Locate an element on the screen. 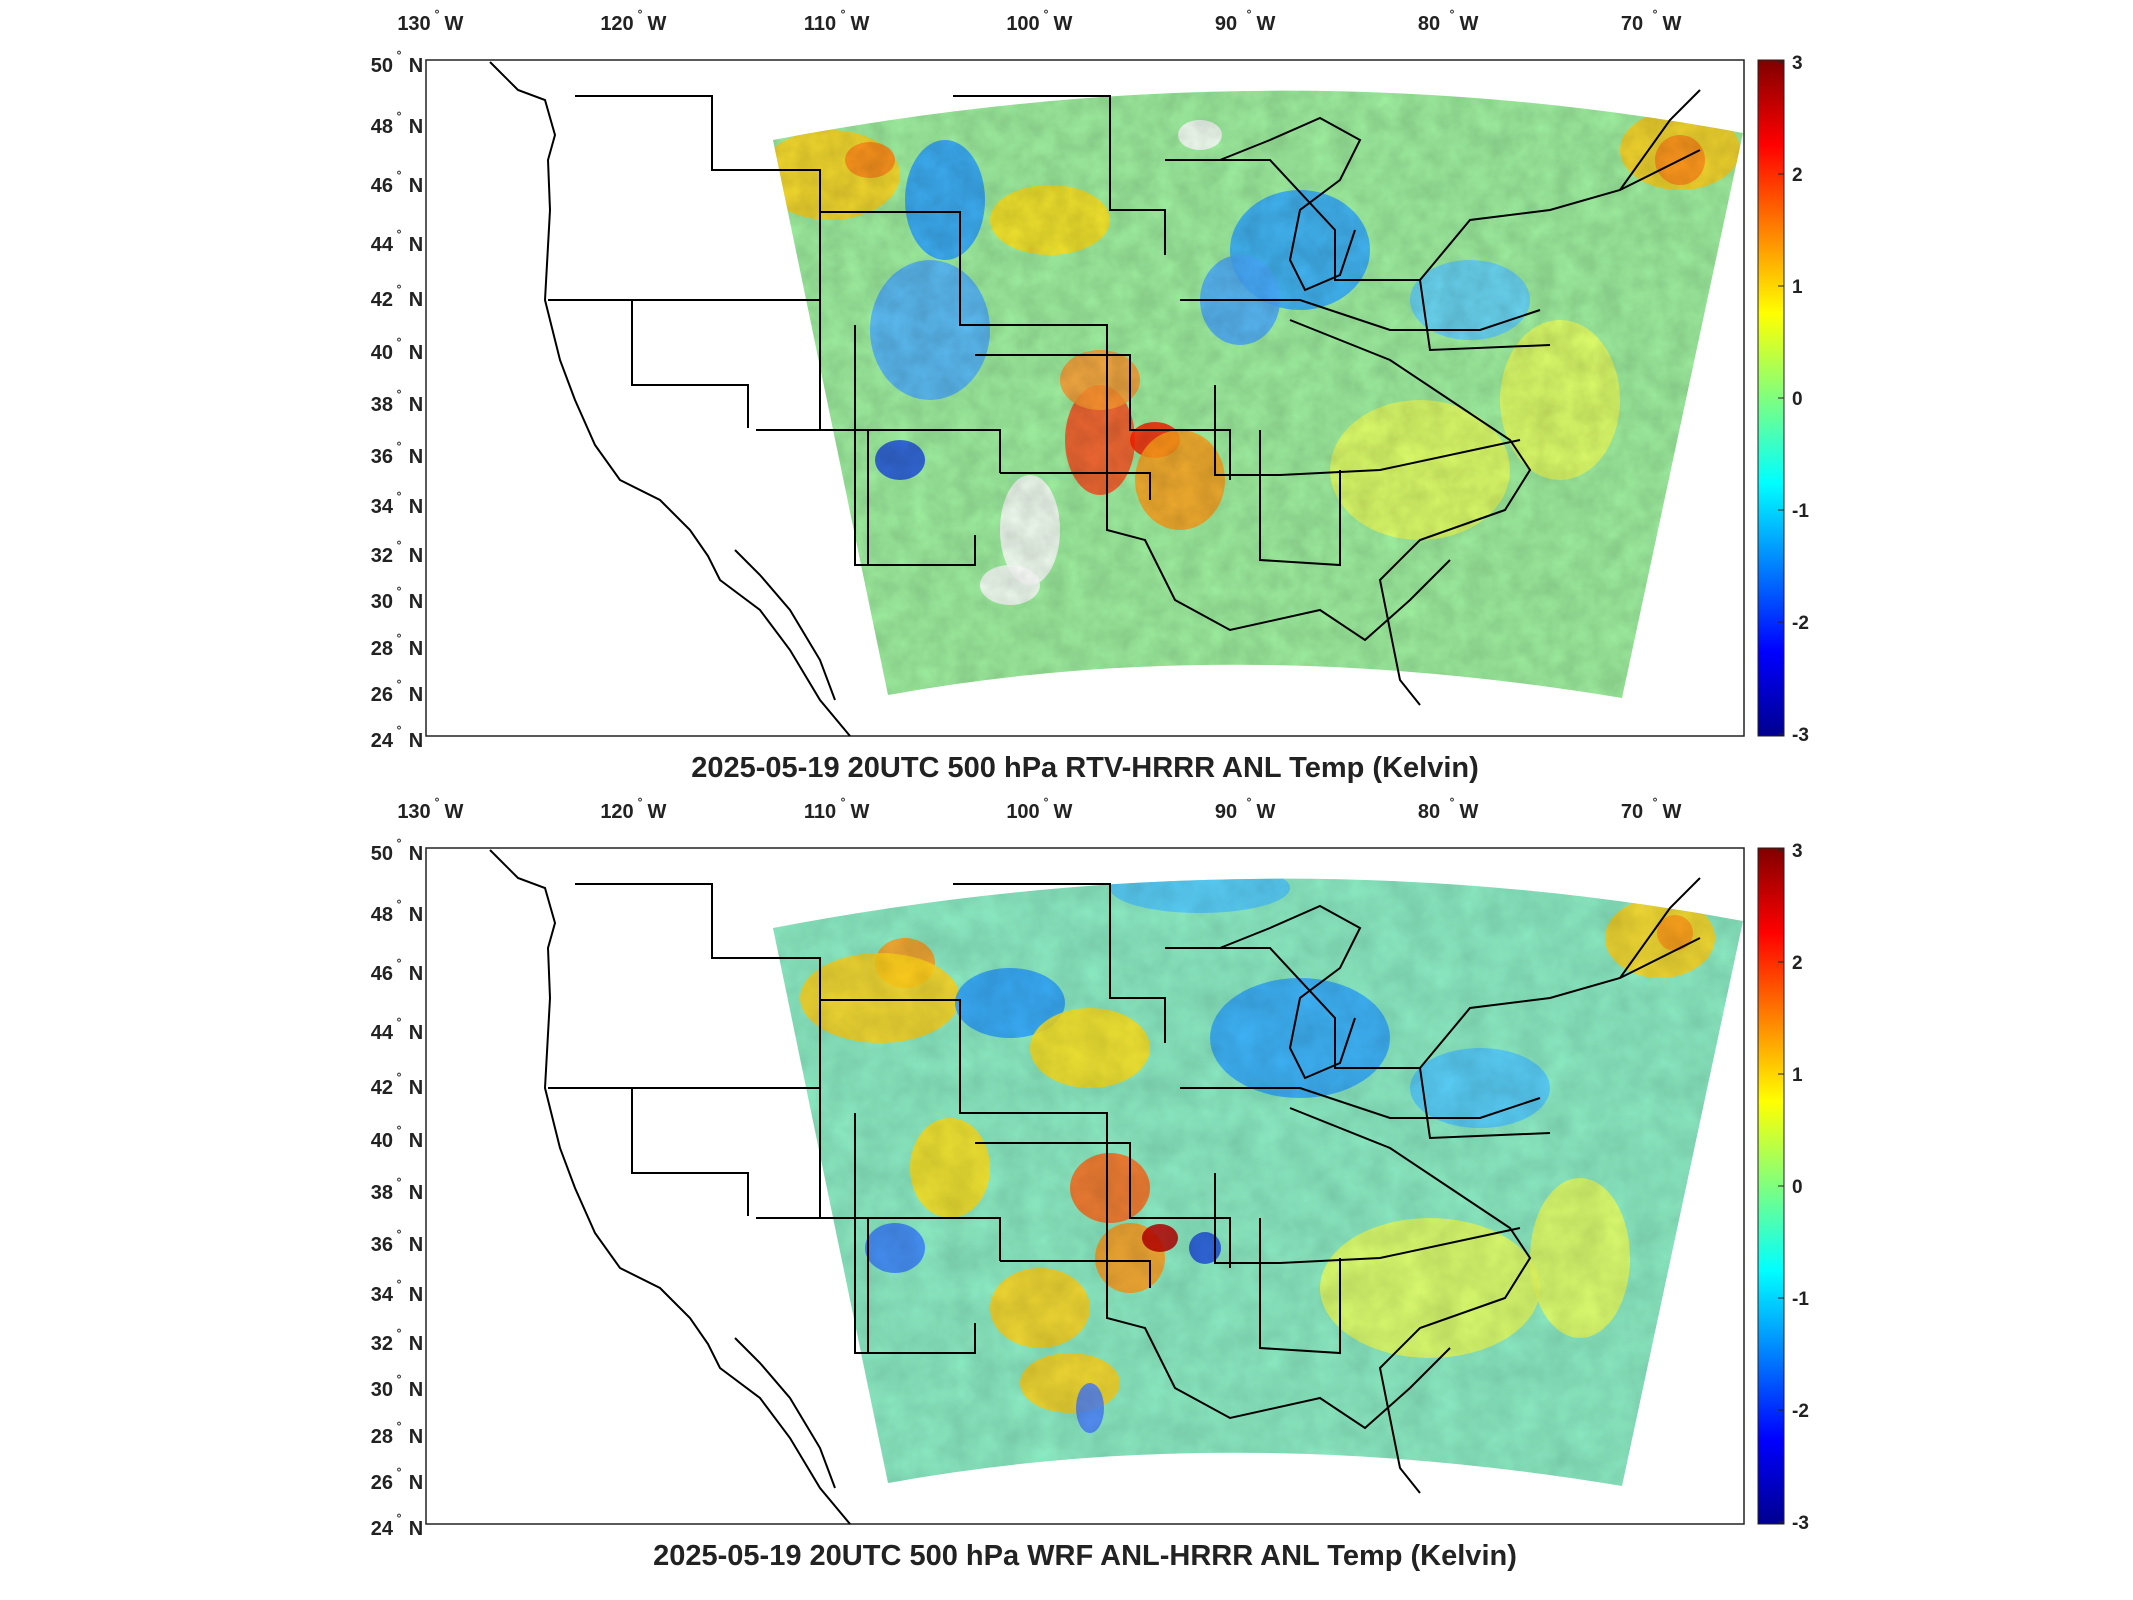  latitude-label: 32 is located at coordinates (382, 1344).